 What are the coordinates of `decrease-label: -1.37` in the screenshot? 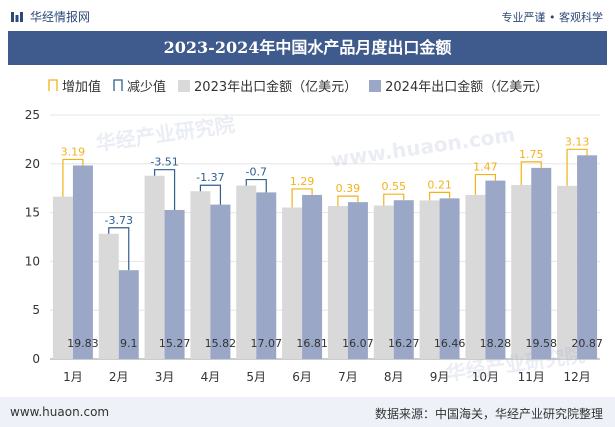 It's located at (210, 177).